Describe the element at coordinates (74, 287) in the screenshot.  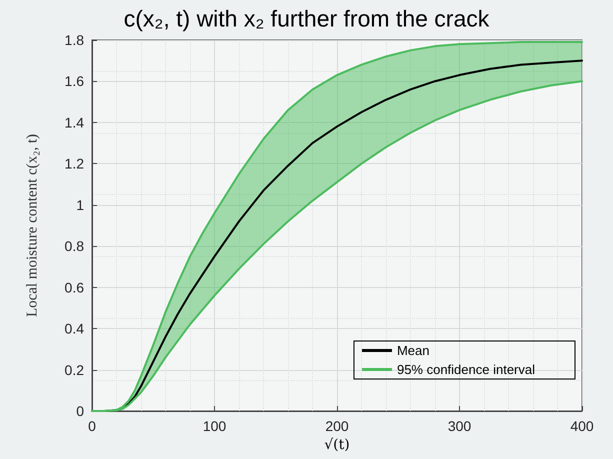
I see `y-tick-label: 0.6` at that location.